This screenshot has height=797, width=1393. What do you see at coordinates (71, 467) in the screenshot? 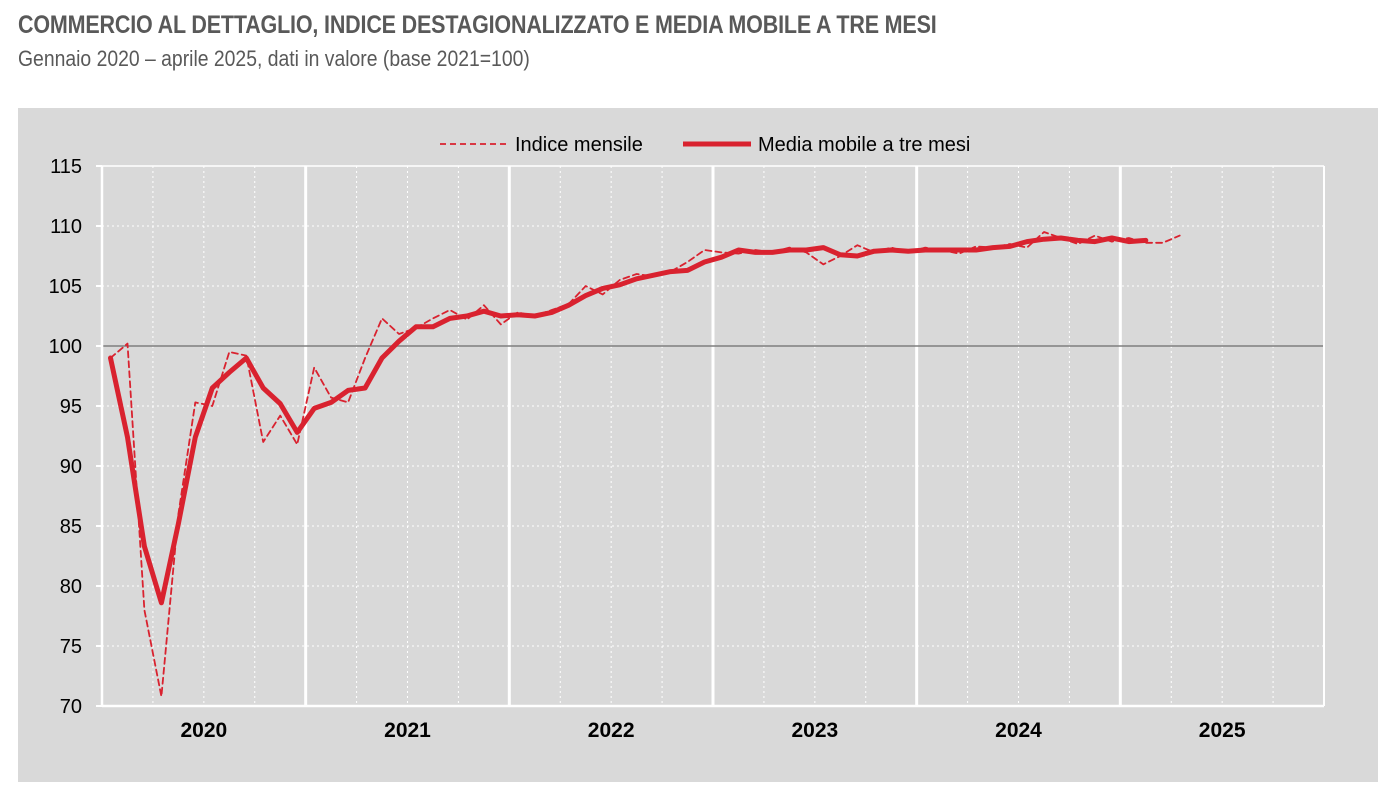
I see `y-tick-label: 90` at bounding box center [71, 467].